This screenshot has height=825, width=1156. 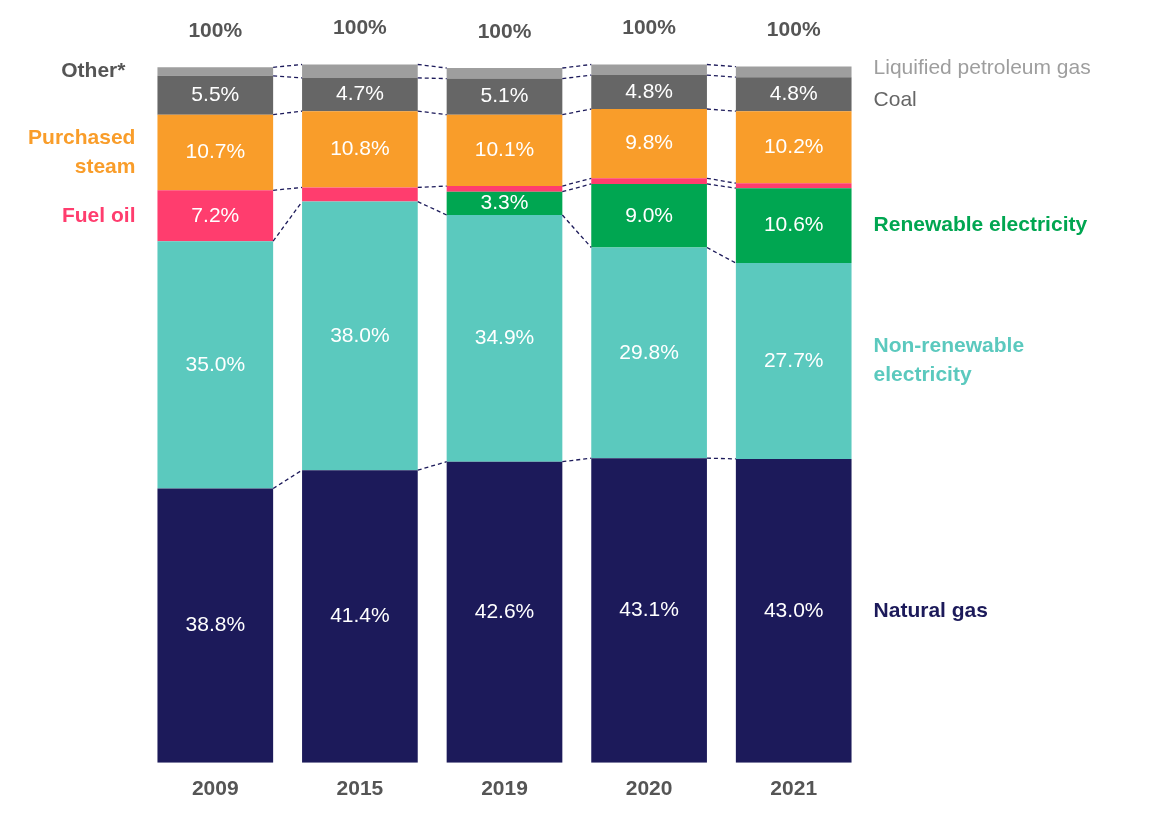 What do you see at coordinates (82, 150) in the screenshot?
I see `series-label: Purchased steam` at bounding box center [82, 150].